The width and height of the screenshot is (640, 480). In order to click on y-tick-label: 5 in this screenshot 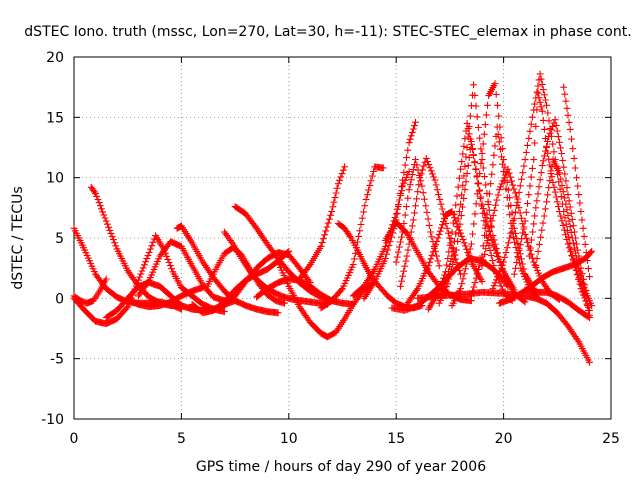, I will do `click(59, 239)`.